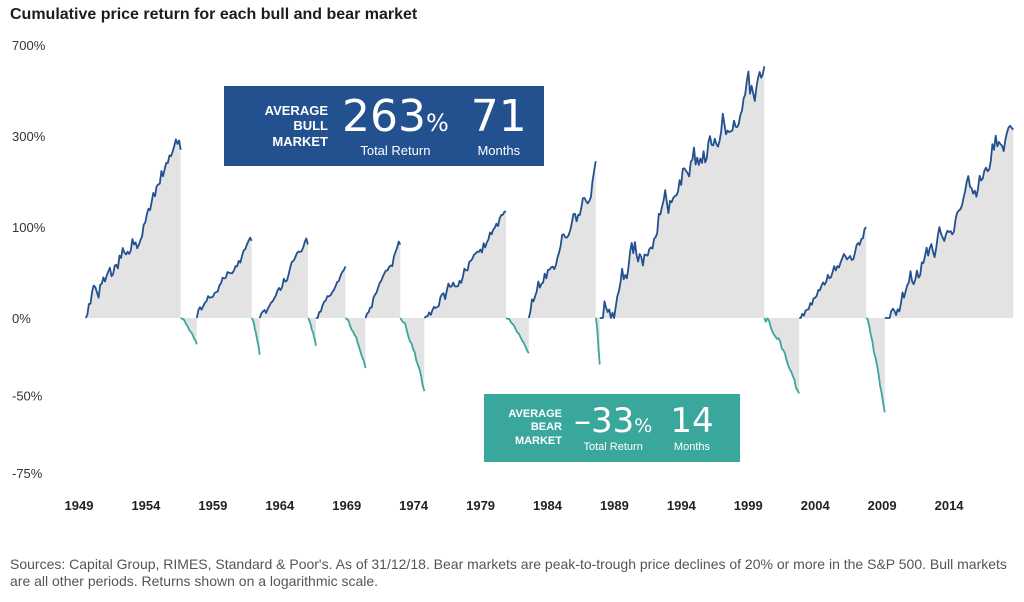 This screenshot has height=602, width=1024. Describe the element at coordinates (816, 505) in the screenshot. I see `x-tick-label: 2004` at that location.